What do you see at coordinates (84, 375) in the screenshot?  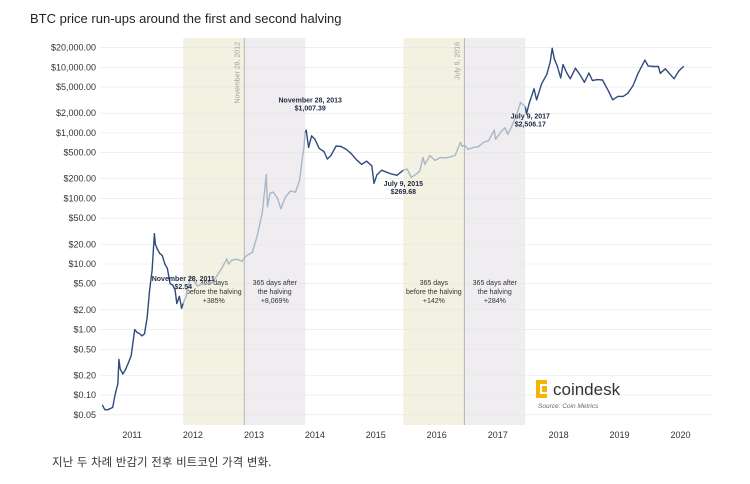 I see `y-tick-label-2: $0.20` at bounding box center [84, 375].